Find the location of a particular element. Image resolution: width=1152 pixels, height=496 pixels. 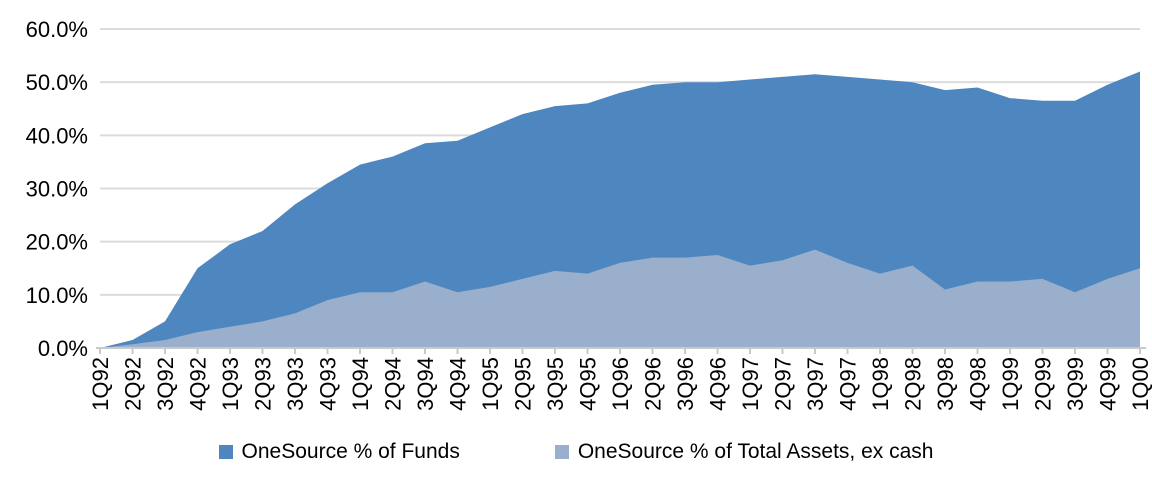

x-axis-label: 3Q93 is located at coordinates (295, 384).